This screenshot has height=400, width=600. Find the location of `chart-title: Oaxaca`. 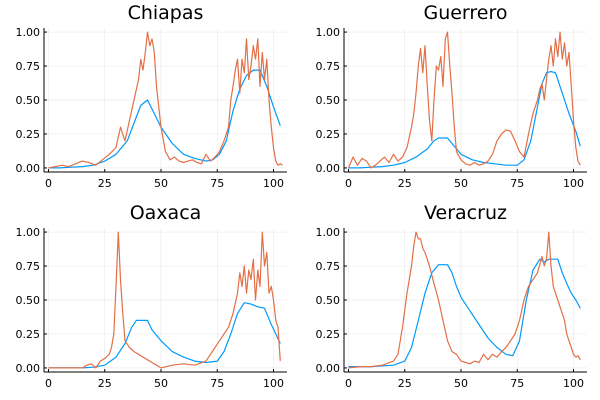

chart-title: Oaxaca is located at coordinates (166, 213).